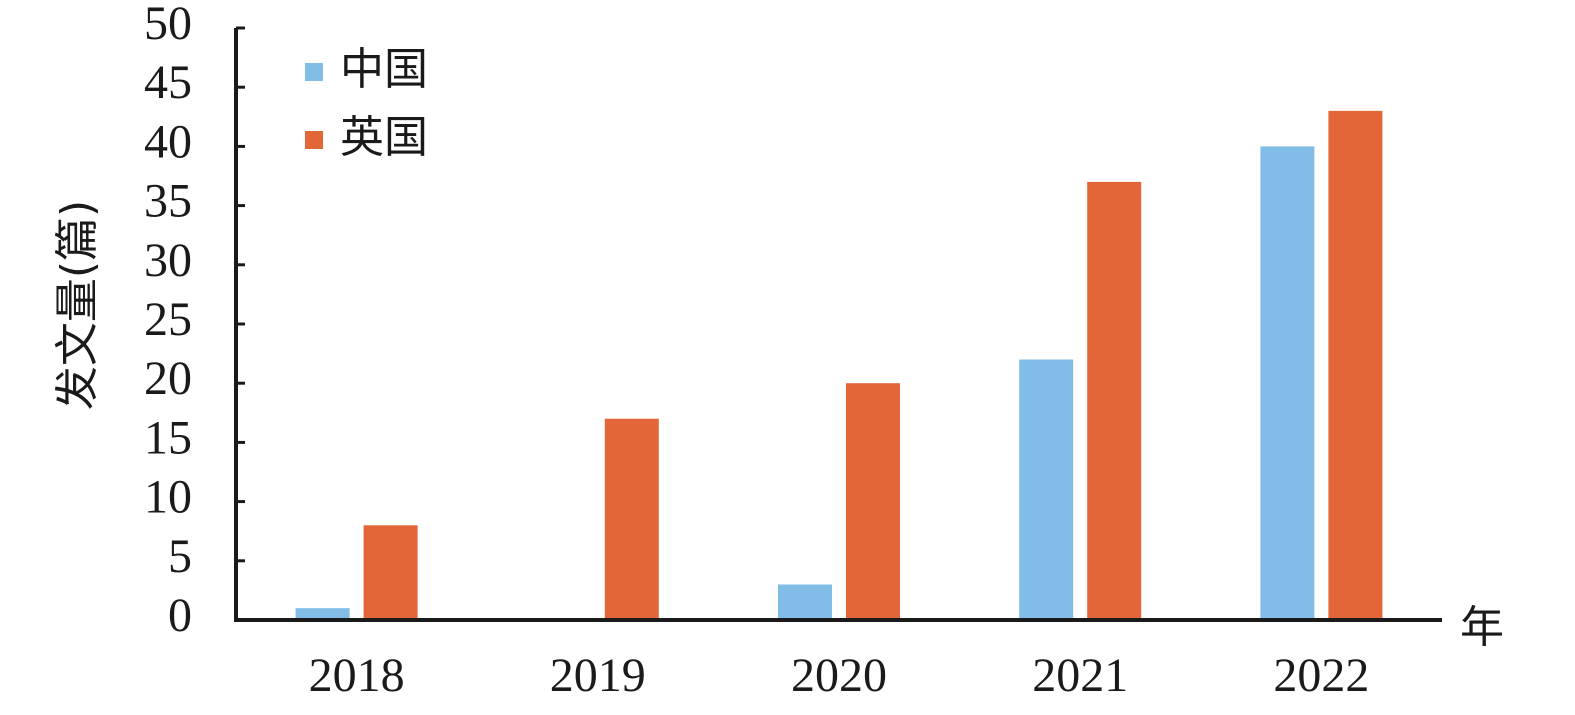 The image size is (1575, 715). I want to click on bar-英国-2021, so click(1114, 401).